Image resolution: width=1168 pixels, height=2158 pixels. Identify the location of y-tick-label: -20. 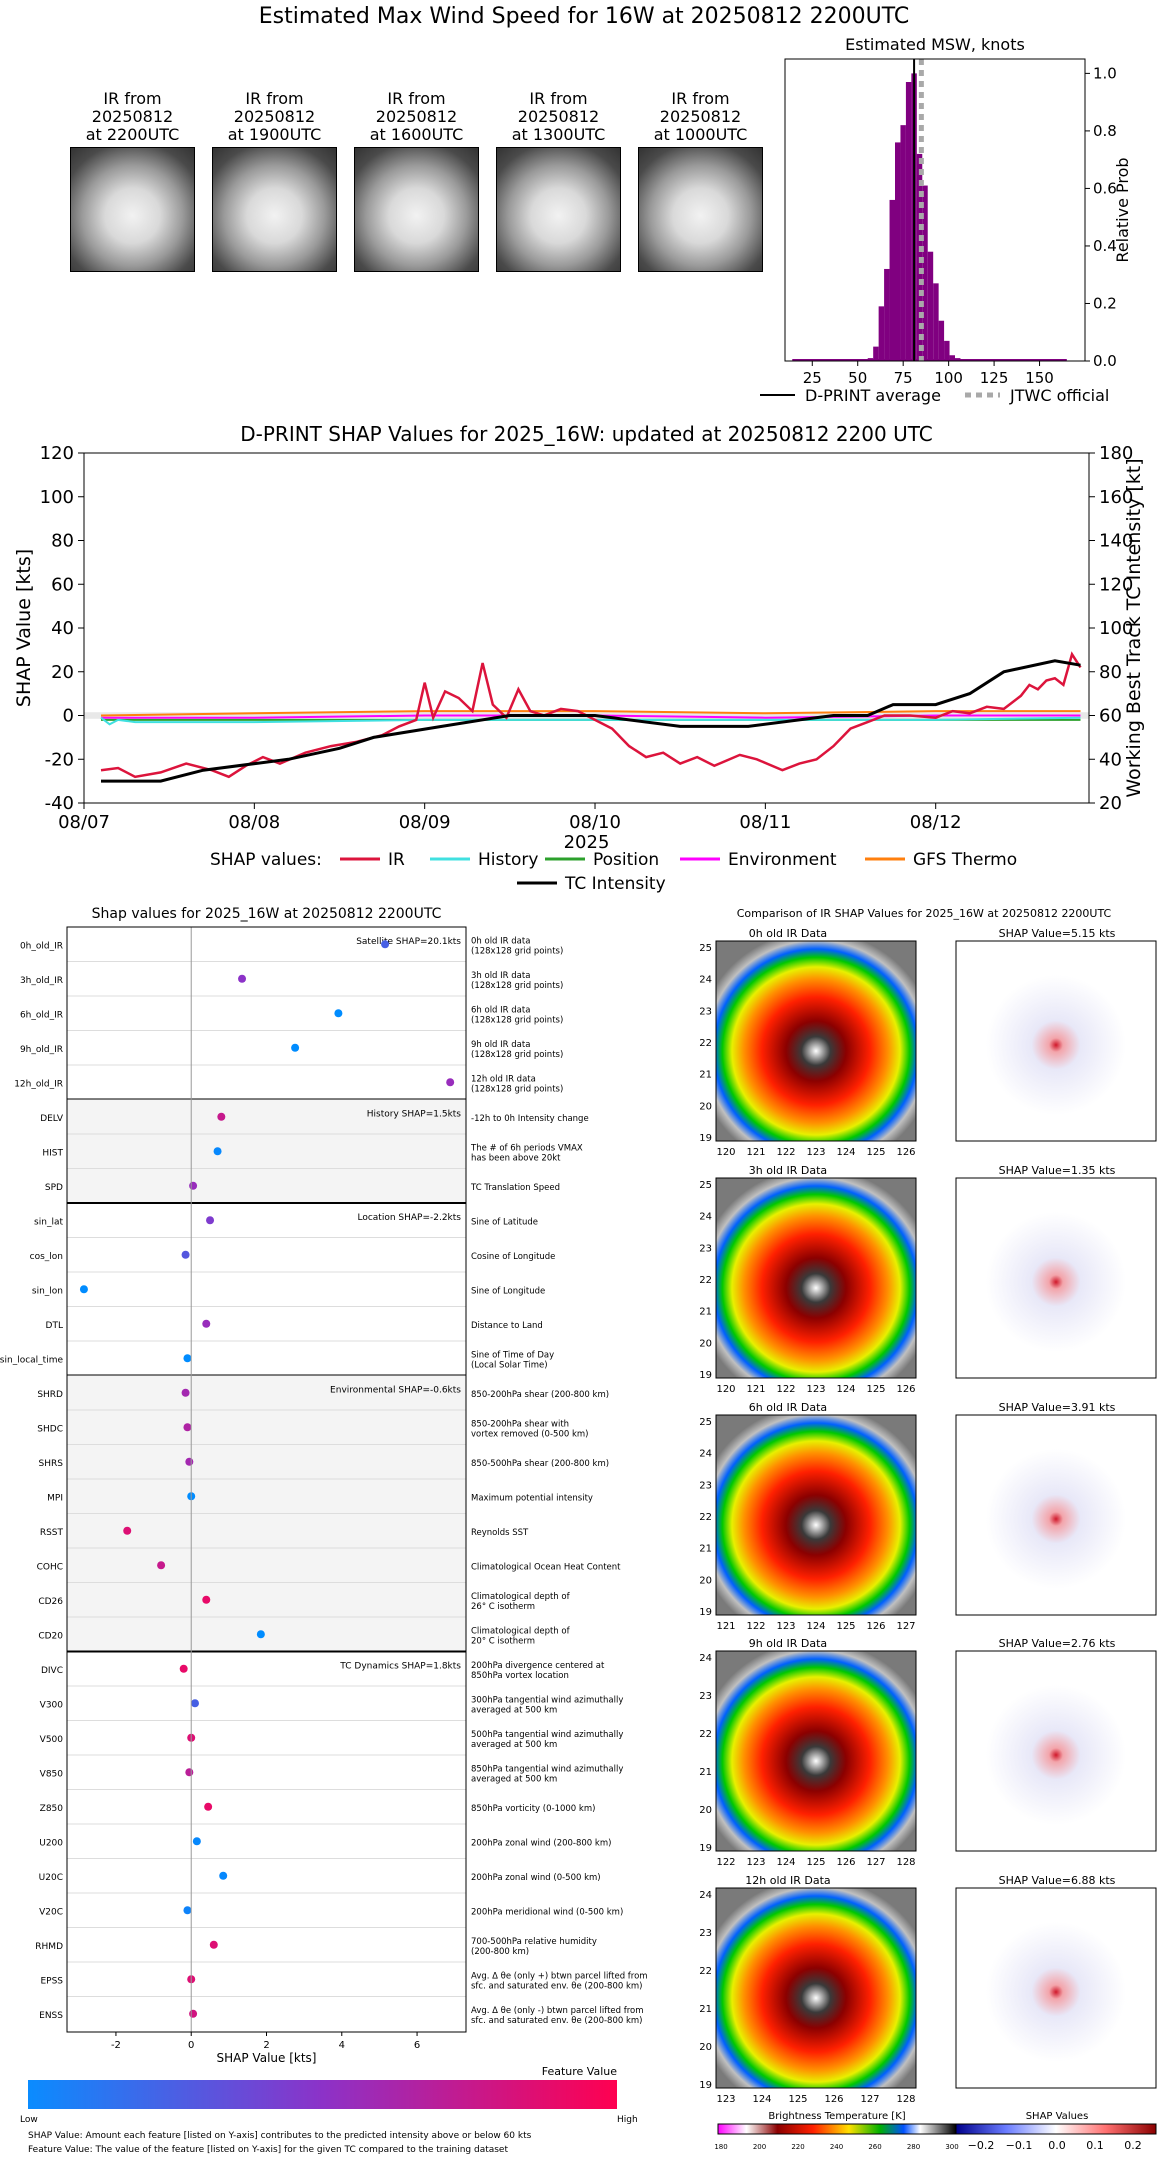
(59, 759).